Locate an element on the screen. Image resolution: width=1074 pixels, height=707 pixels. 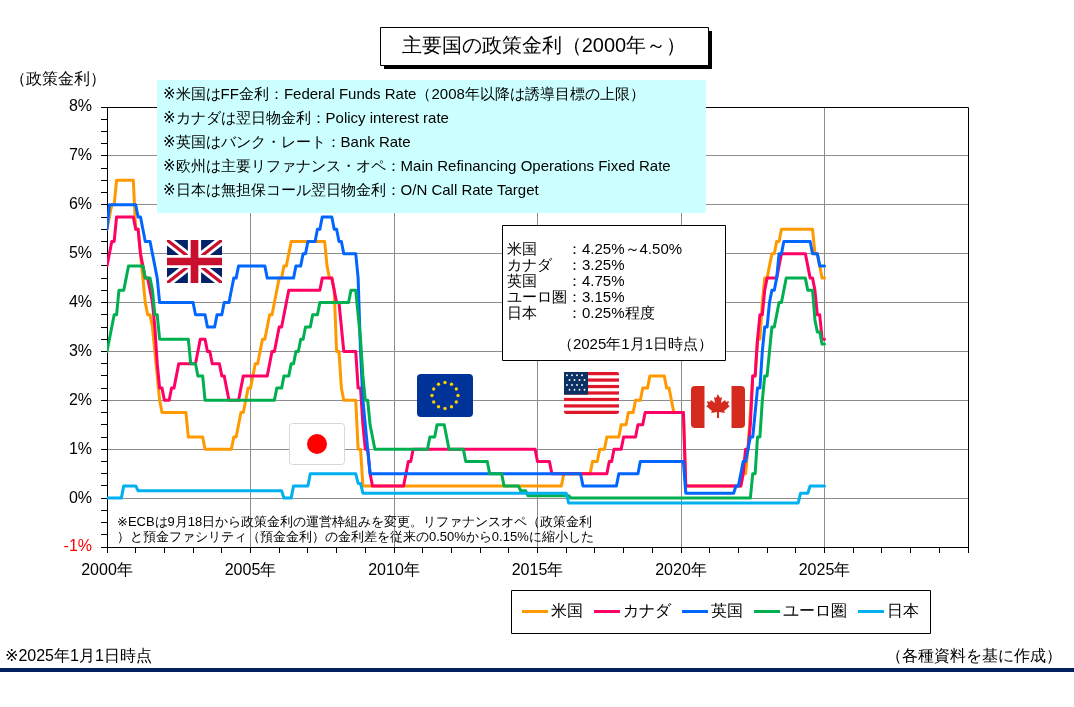
x-tick-label: 2015年 is located at coordinates (537, 570).